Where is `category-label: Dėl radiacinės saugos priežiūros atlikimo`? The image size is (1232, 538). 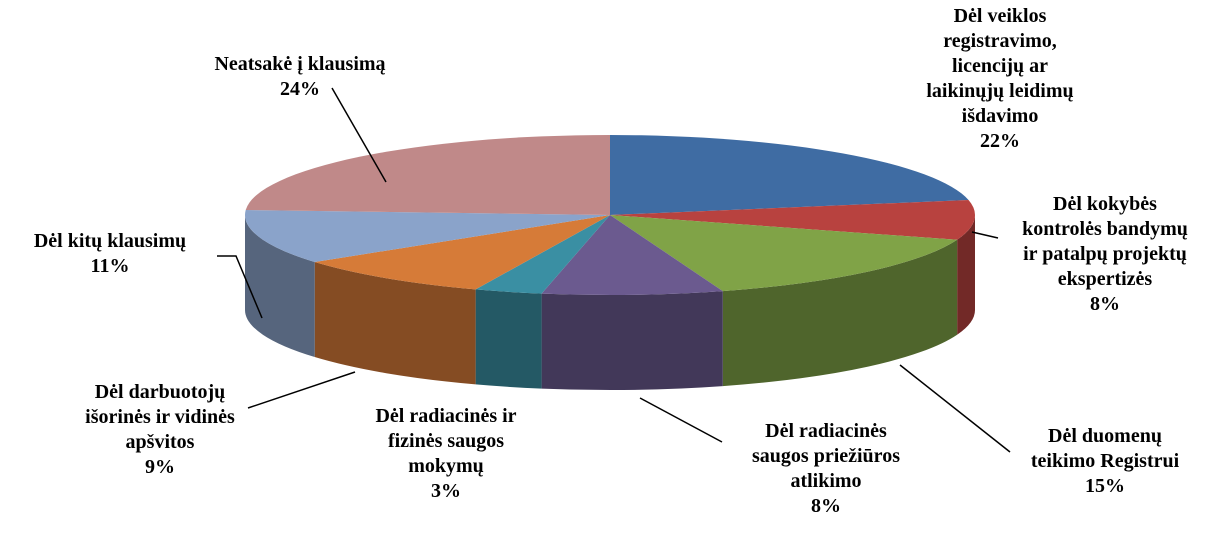
category-label: Dėl radiacinės saugos priežiūros atlikimo is located at coordinates (826, 456).